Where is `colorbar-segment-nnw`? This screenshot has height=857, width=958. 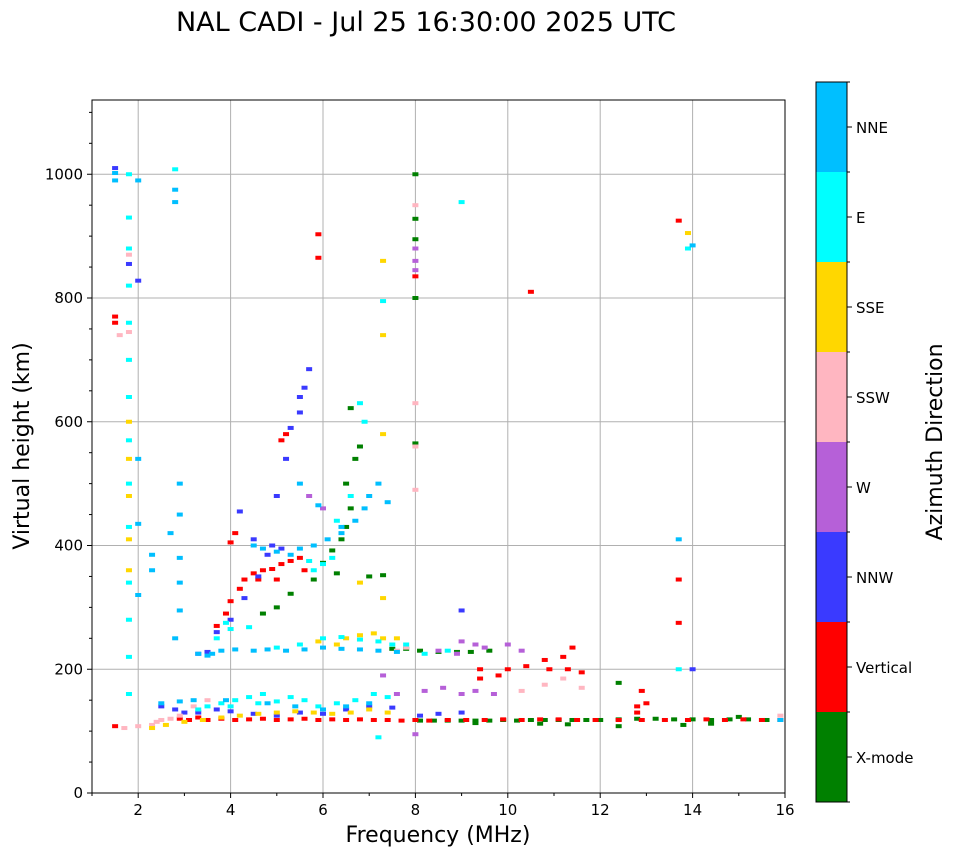 colorbar-segment-nnw is located at coordinates (831, 577).